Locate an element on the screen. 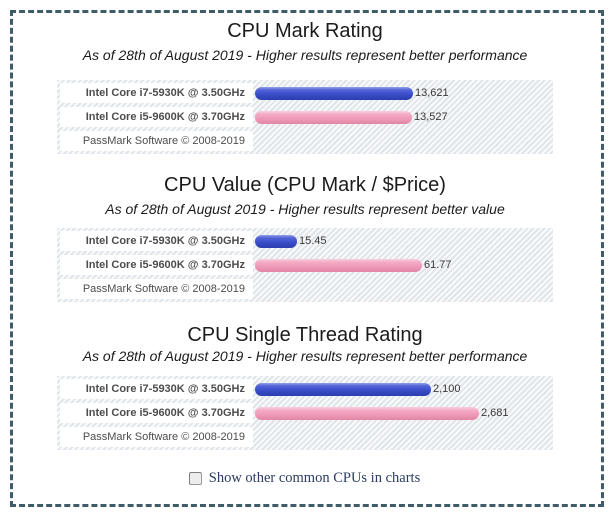 The height and width of the screenshot is (513, 609). bar-area: 61.77 is located at coordinates (401, 265).